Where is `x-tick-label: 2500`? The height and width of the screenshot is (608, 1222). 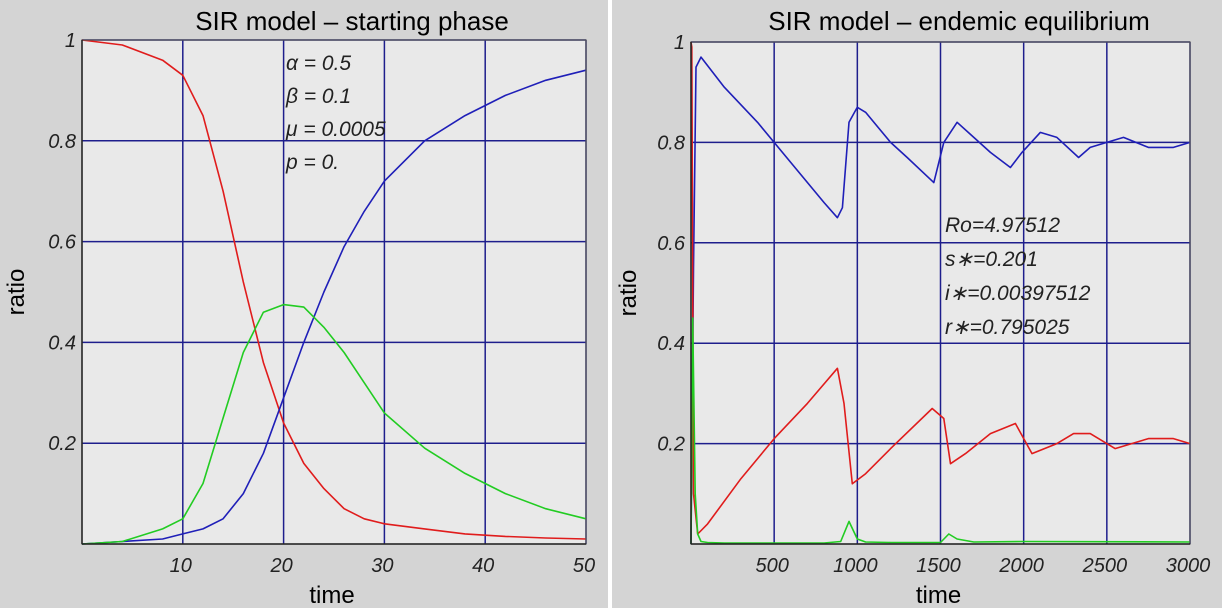
x-tick-label: 2500 is located at coordinates (1105, 566).